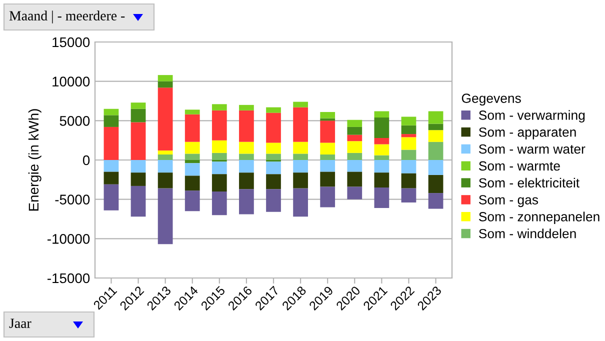 The height and width of the screenshot is (341, 605). I want to click on legend-label: Som - warmte, so click(519, 166).